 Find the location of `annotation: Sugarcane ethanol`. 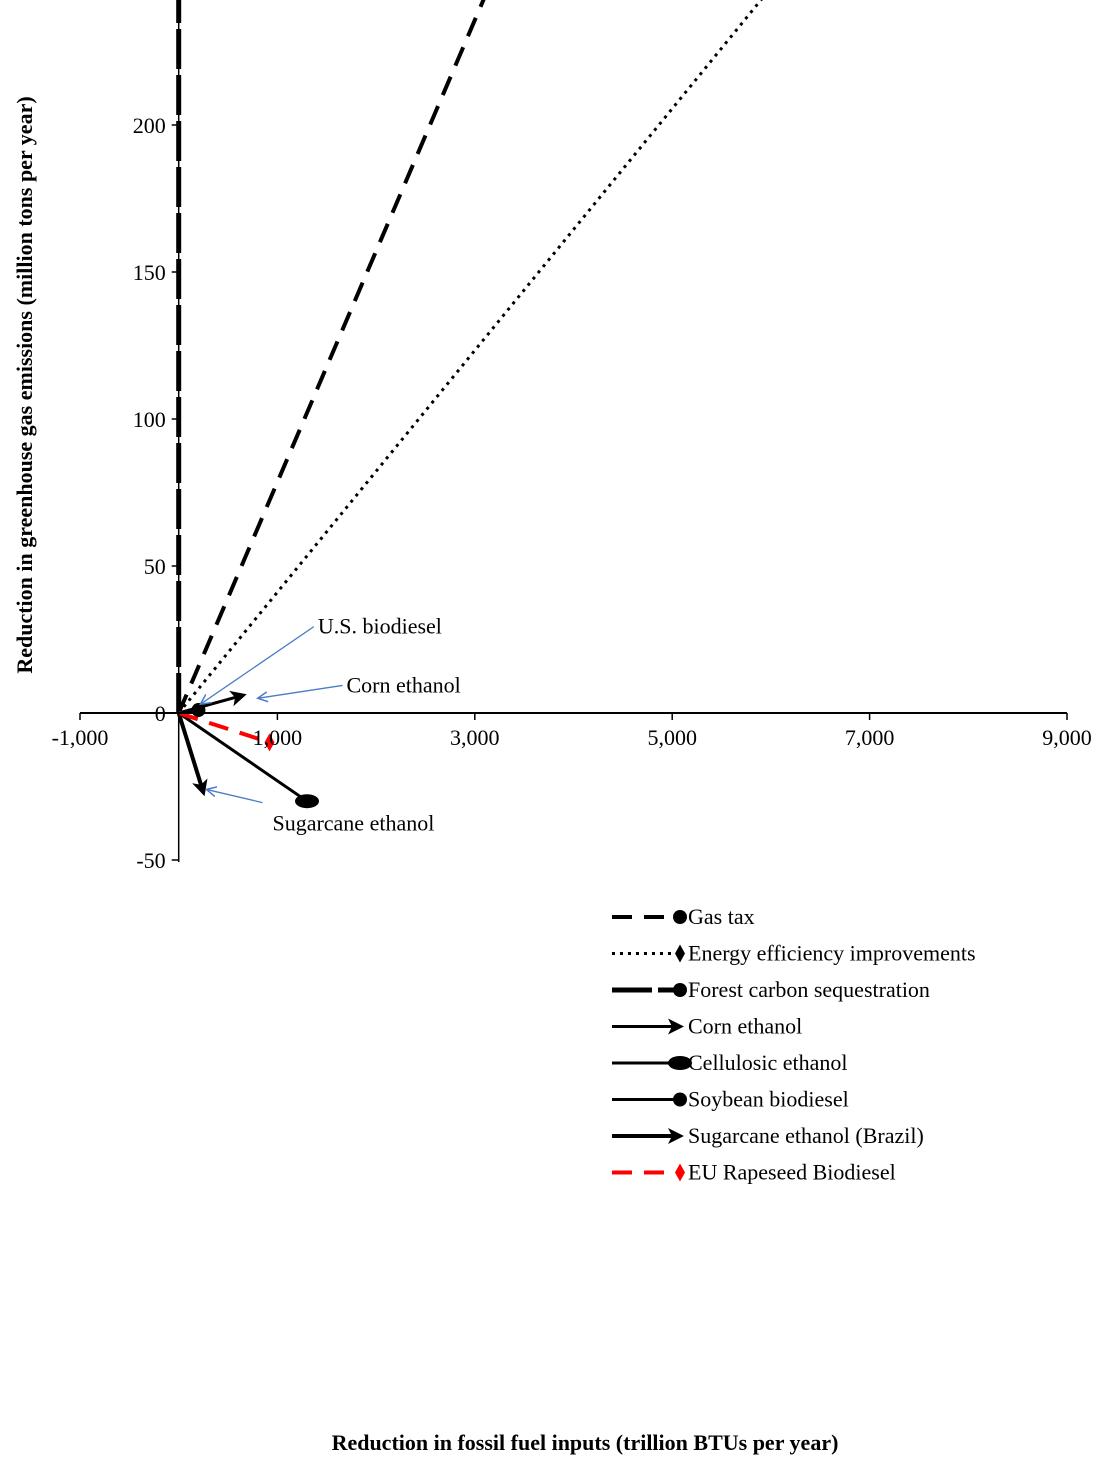

annotation: Sugarcane ethanol is located at coordinates (320, 812).